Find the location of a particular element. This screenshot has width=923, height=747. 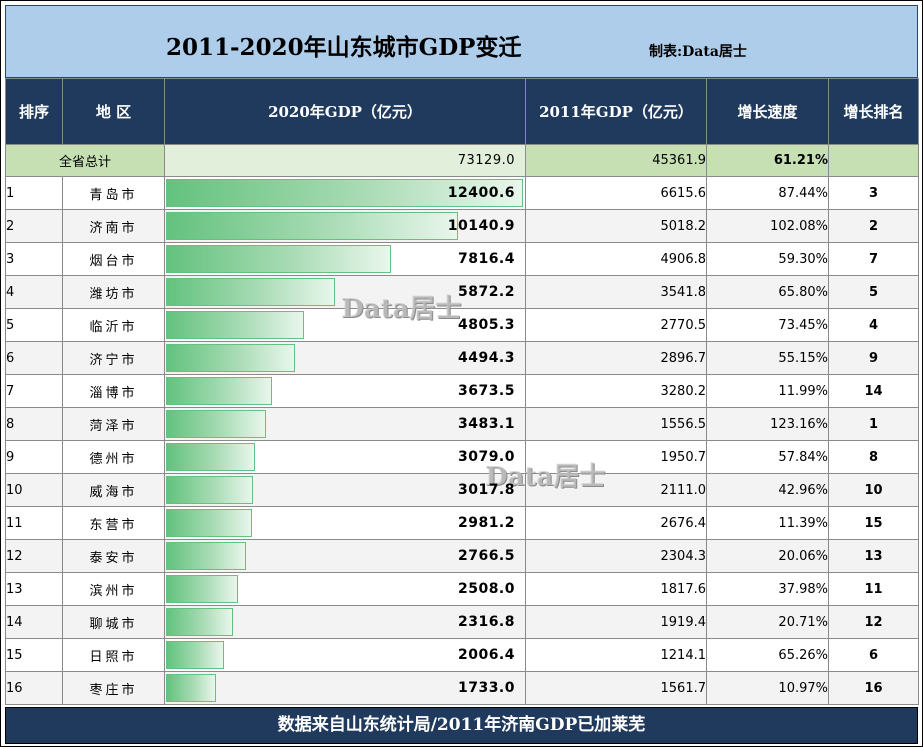

title-bar: 2011-2020年山东城市GDP变迁 制表:Data居士 is located at coordinates (461, 41).